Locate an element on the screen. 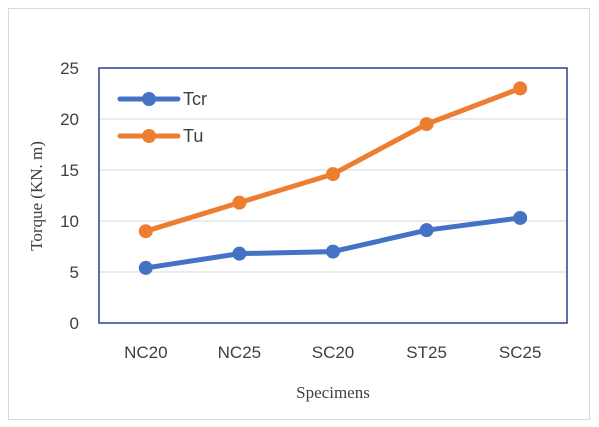 The height and width of the screenshot is (427, 599). legend-item-tu: Tu is located at coordinates (160, 136).